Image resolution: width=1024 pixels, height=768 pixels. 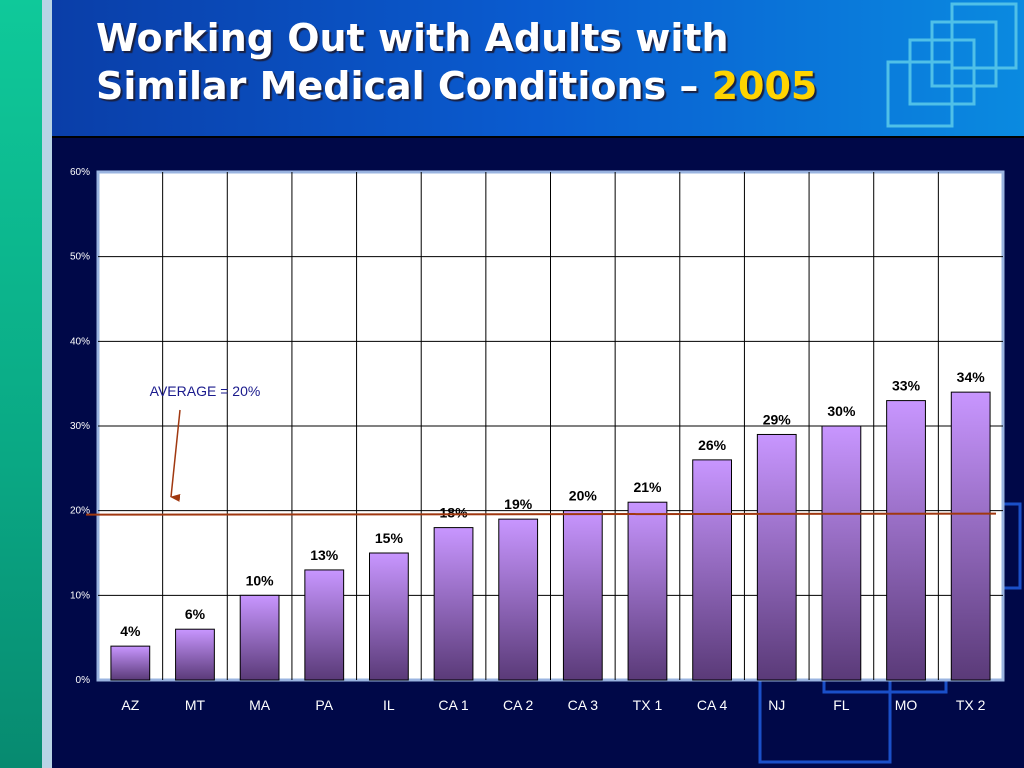 What do you see at coordinates (648, 705) in the screenshot?
I see `x-tick-label: TX 1` at bounding box center [648, 705].